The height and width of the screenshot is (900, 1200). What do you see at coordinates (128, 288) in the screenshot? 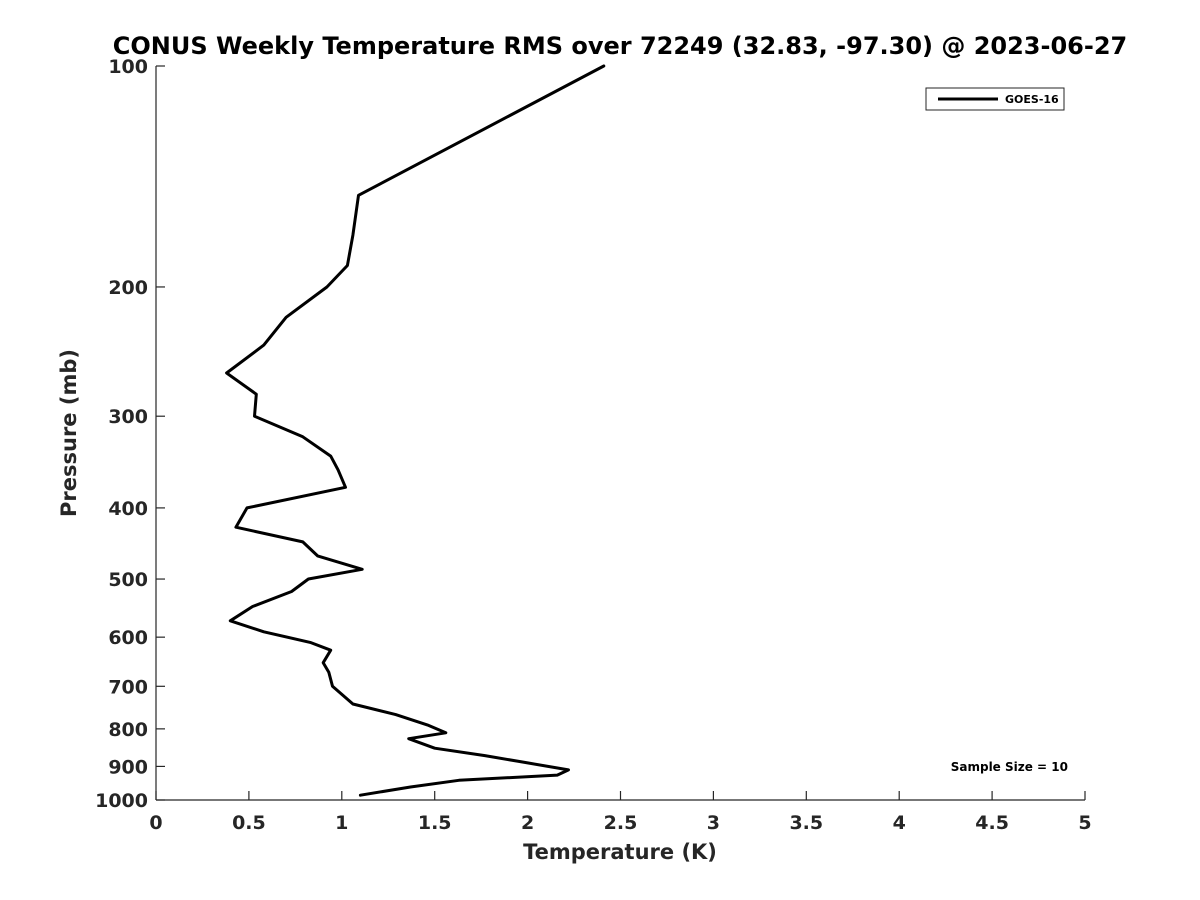
I see `y-tick-label: 200` at bounding box center [128, 288].